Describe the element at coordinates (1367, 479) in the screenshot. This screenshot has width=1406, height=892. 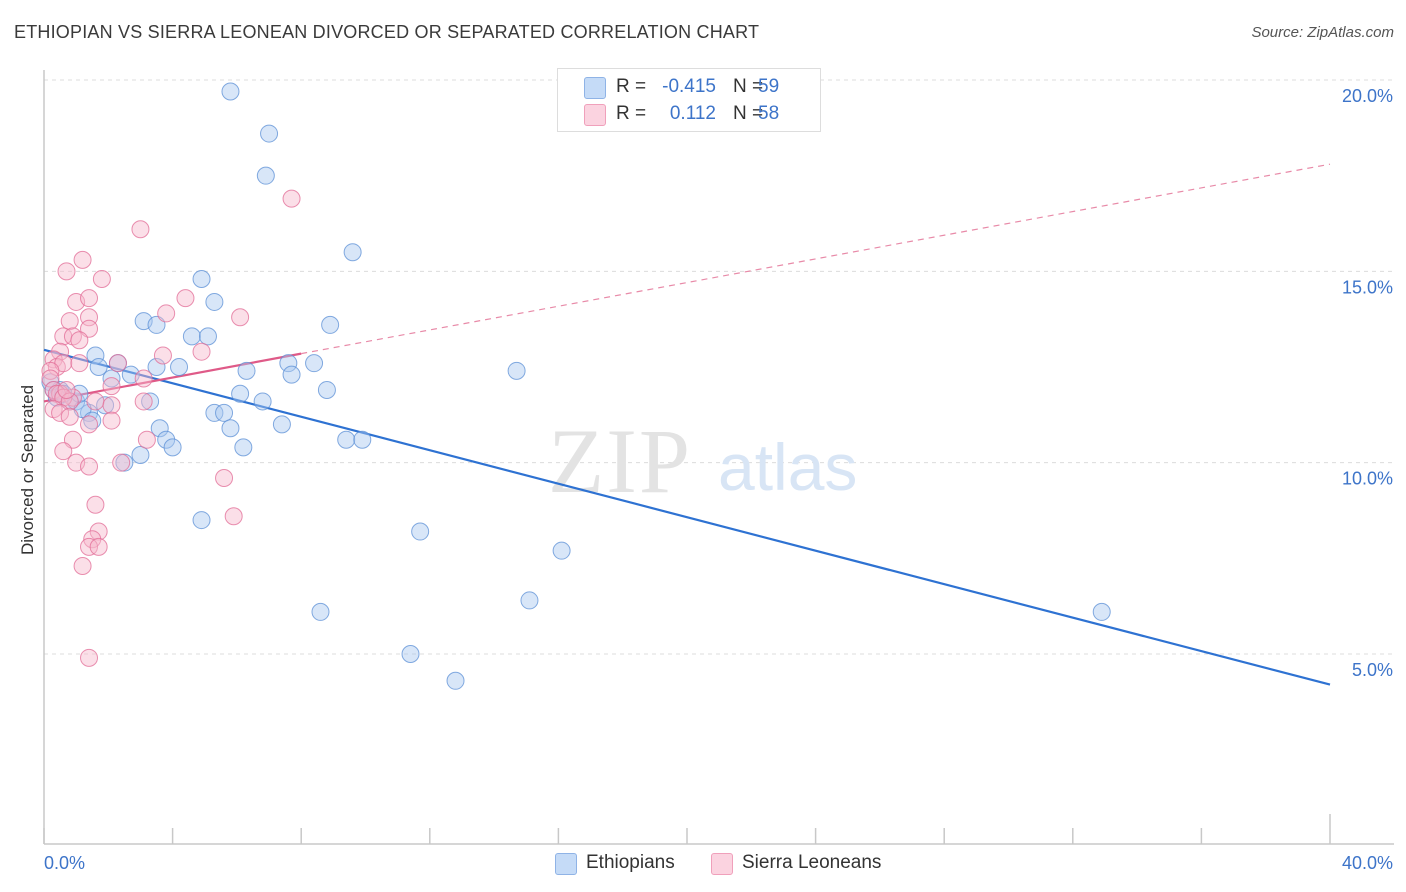
I see `y-tick-label: 10.0%` at that location.